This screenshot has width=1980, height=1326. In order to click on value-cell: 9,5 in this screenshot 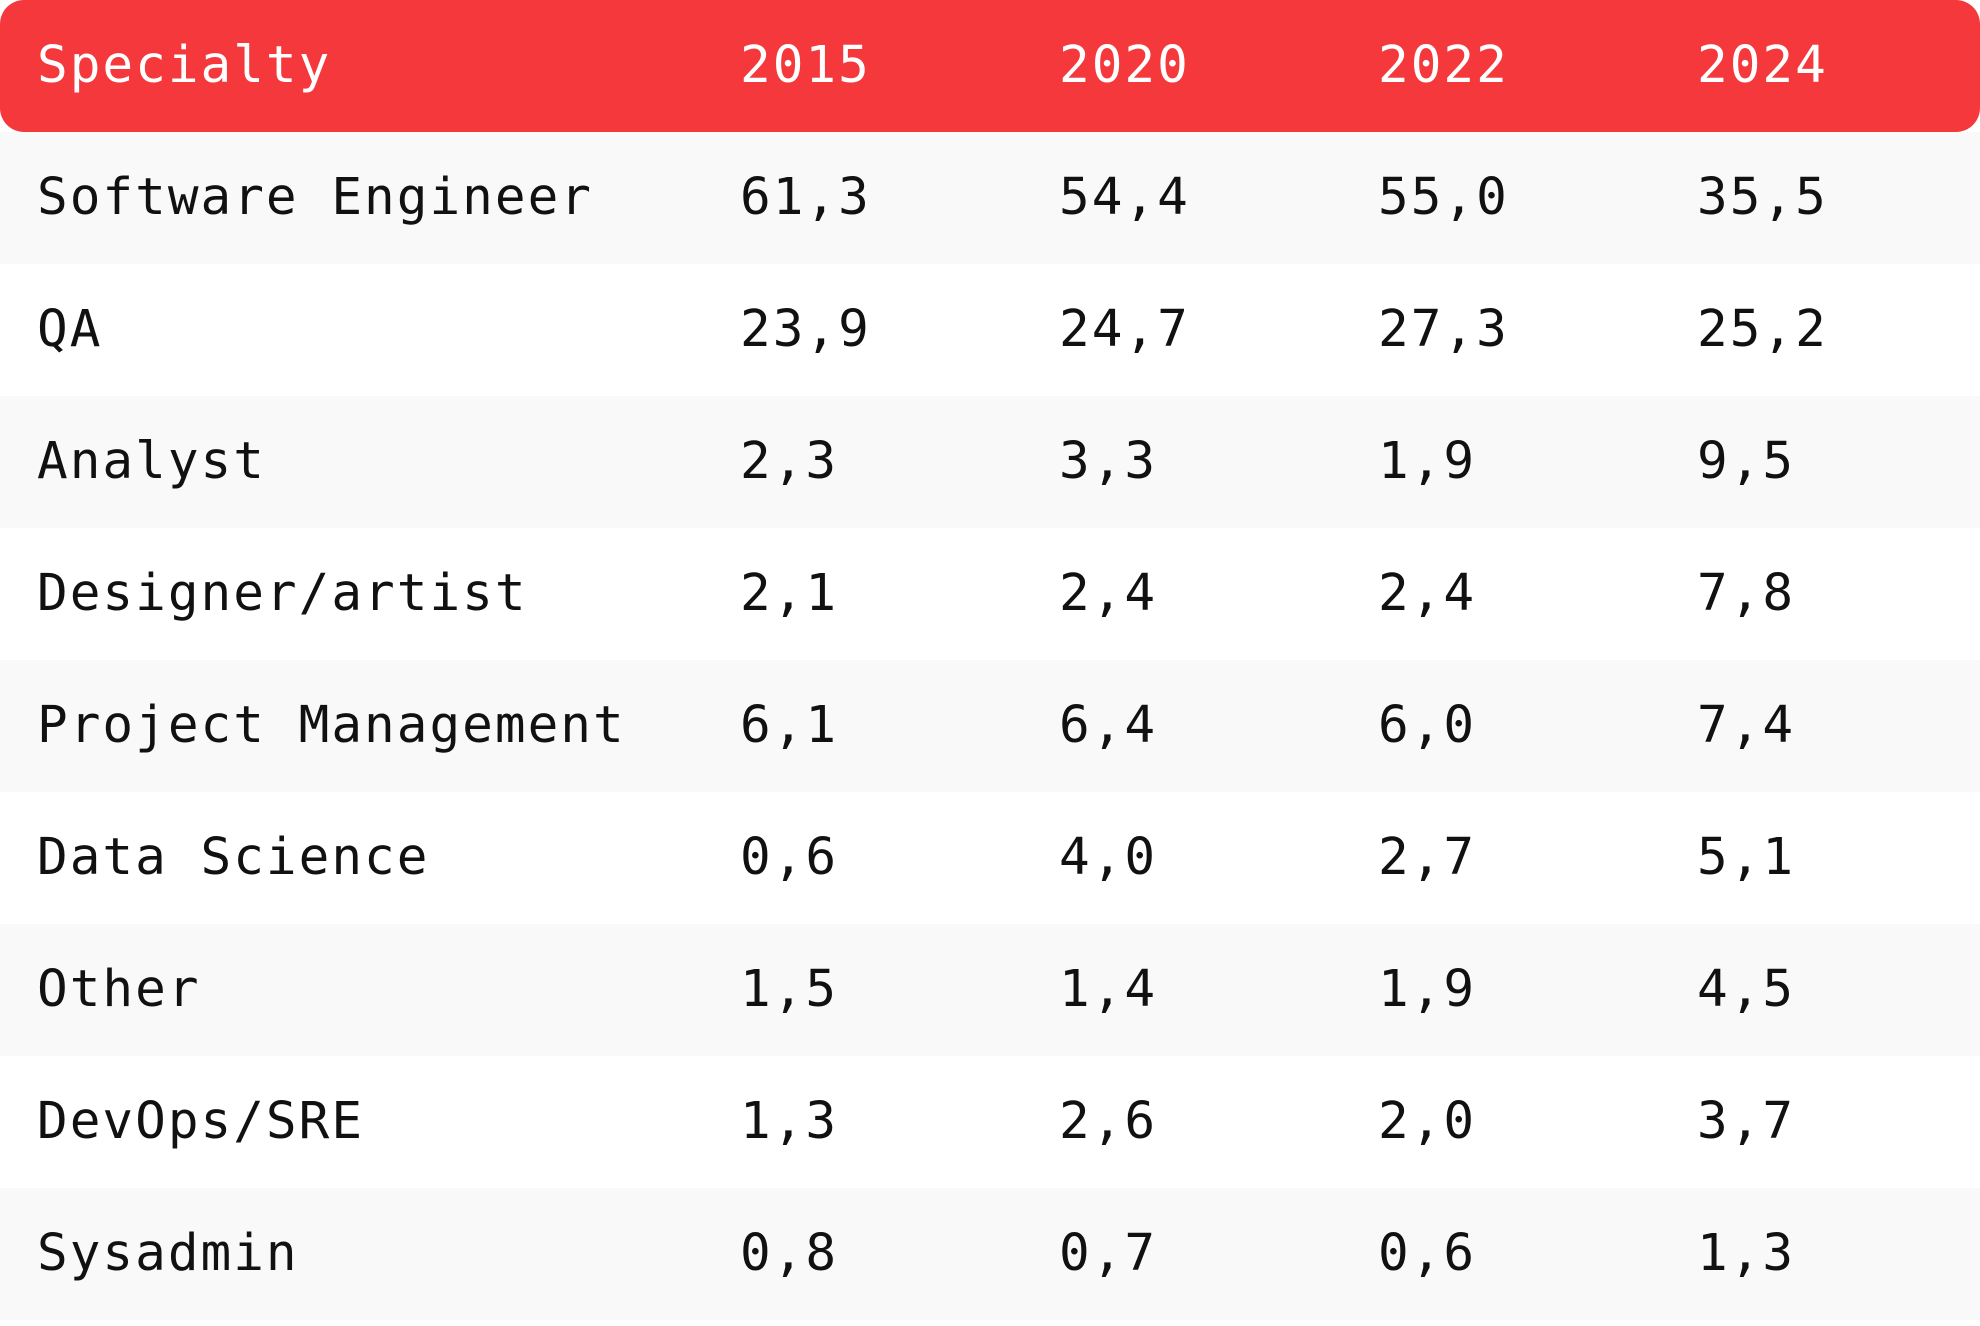, I will do `click(1746, 461)`.